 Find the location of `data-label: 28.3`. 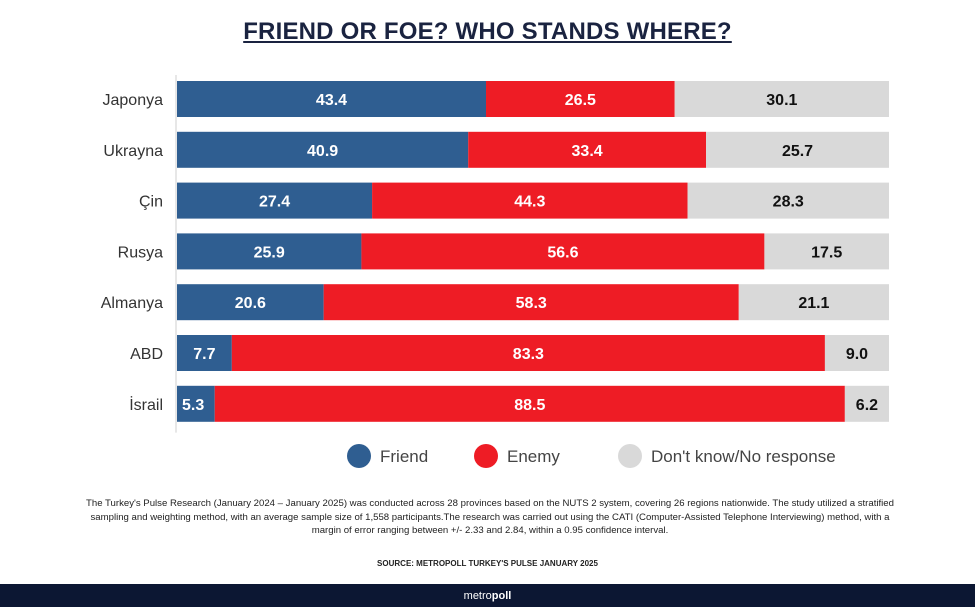

data-label: 28.3 is located at coordinates (788, 202).